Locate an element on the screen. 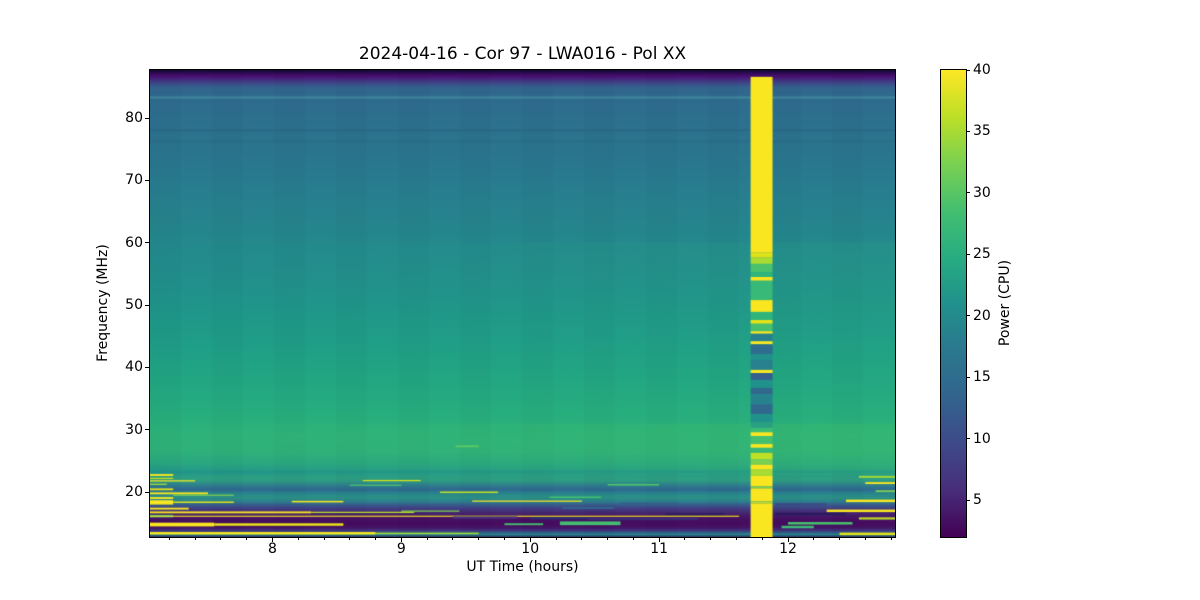  colorbar is located at coordinates (953, 303).